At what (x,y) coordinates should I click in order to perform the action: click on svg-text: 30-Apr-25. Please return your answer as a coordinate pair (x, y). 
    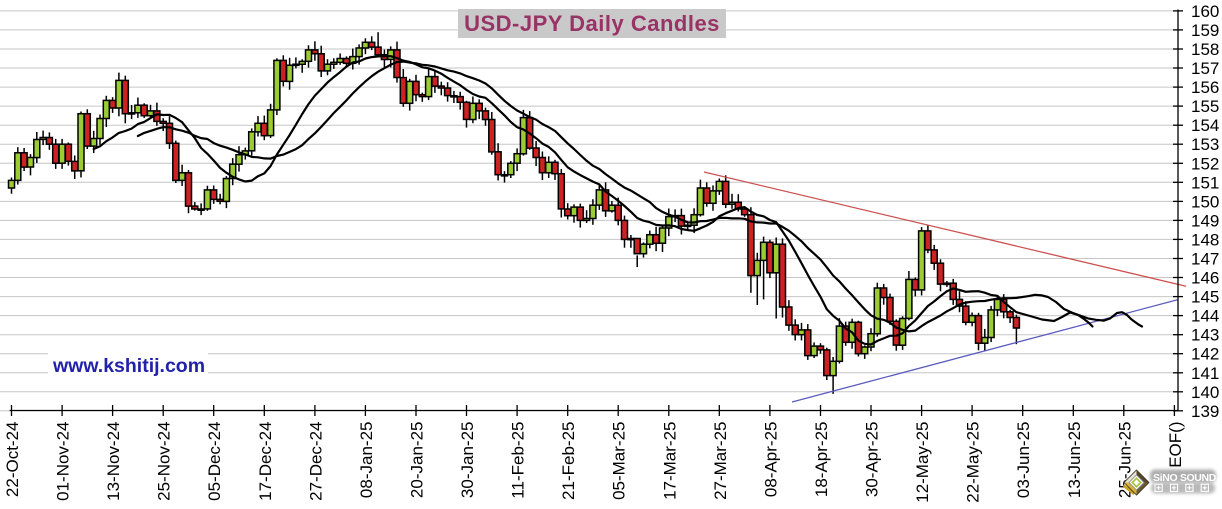
    Looking at the image, I should click on (872, 460).